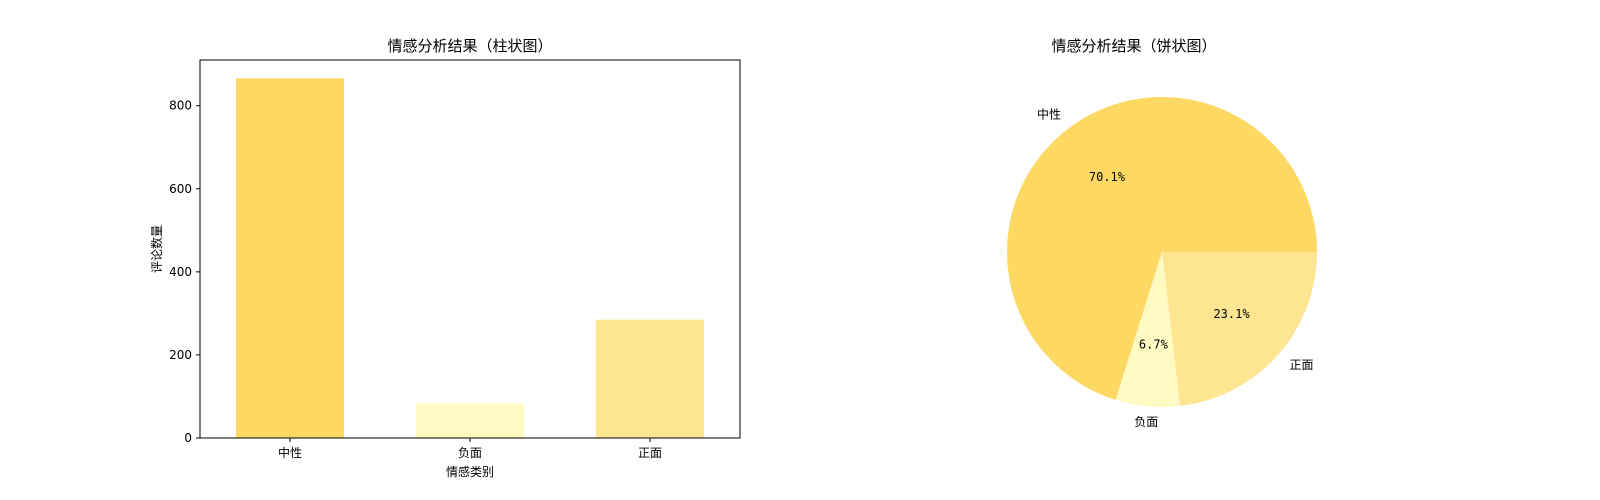 This screenshot has height=500, width=1600. What do you see at coordinates (1133, 46) in the screenshot?
I see `pie-chart-title: 情感分析结果（饼状图）` at bounding box center [1133, 46].